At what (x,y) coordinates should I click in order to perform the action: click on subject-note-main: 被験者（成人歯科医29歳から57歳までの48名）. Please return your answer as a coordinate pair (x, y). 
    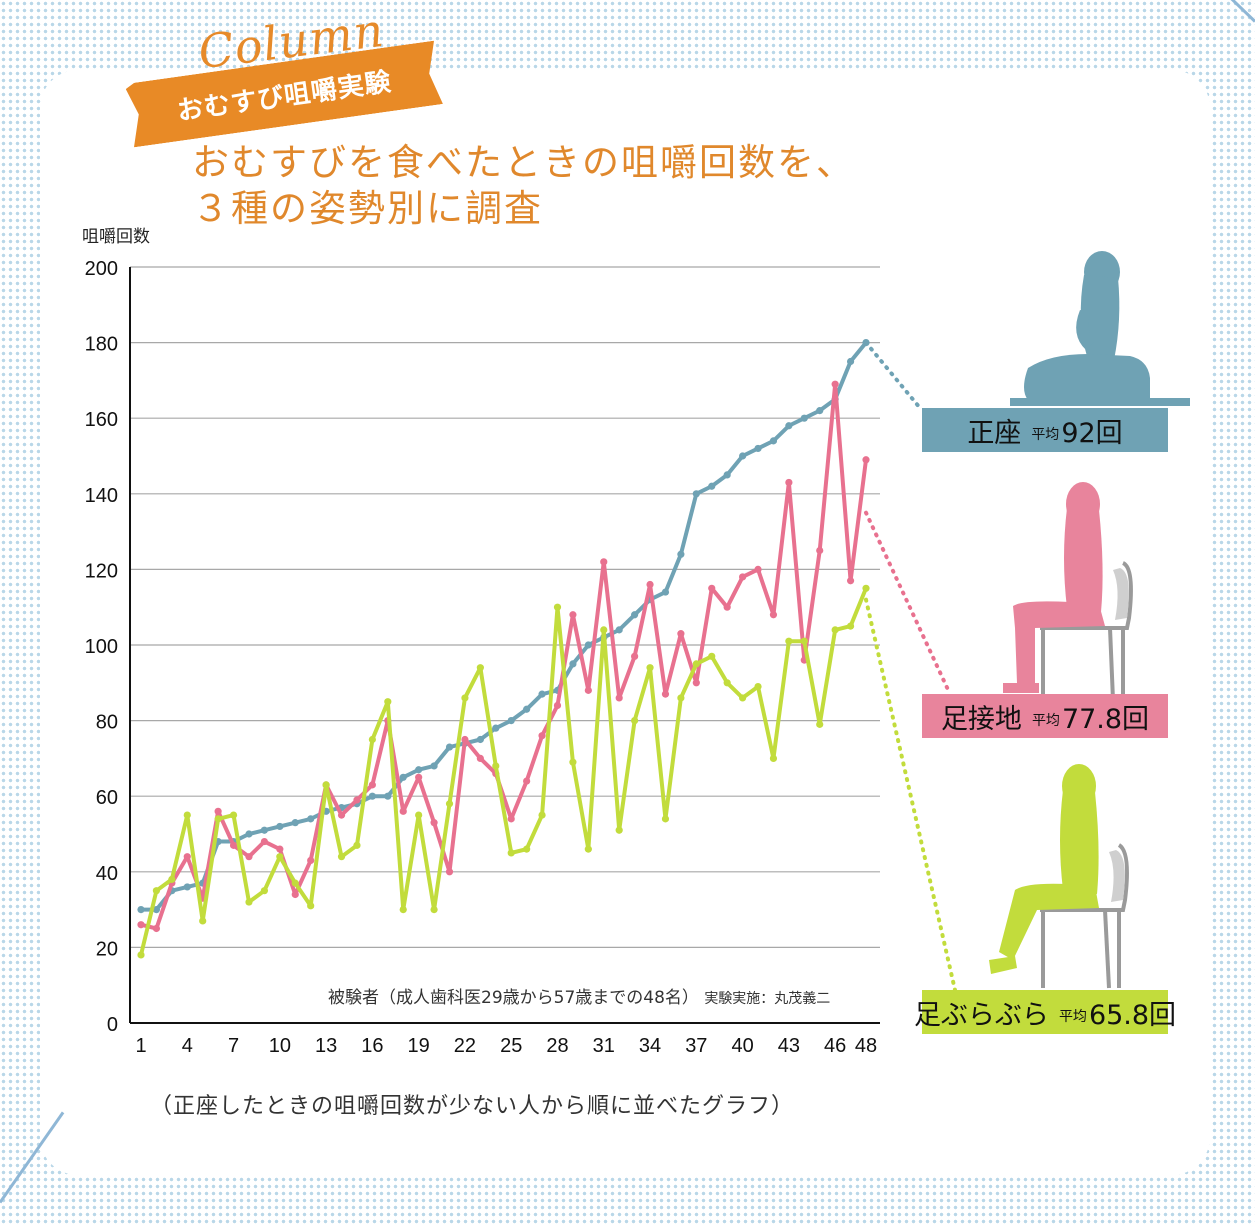
    Looking at the image, I should click on (513, 998).